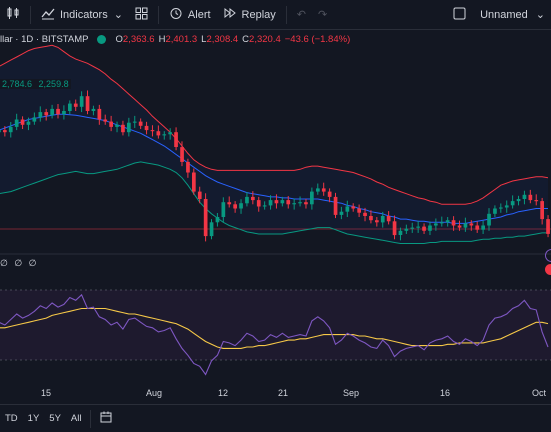 The width and height of the screenshot is (551, 432). What do you see at coordinates (222, 39) in the screenshot?
I see `low-value: 2,308.4` at bounding box center [222, 39].